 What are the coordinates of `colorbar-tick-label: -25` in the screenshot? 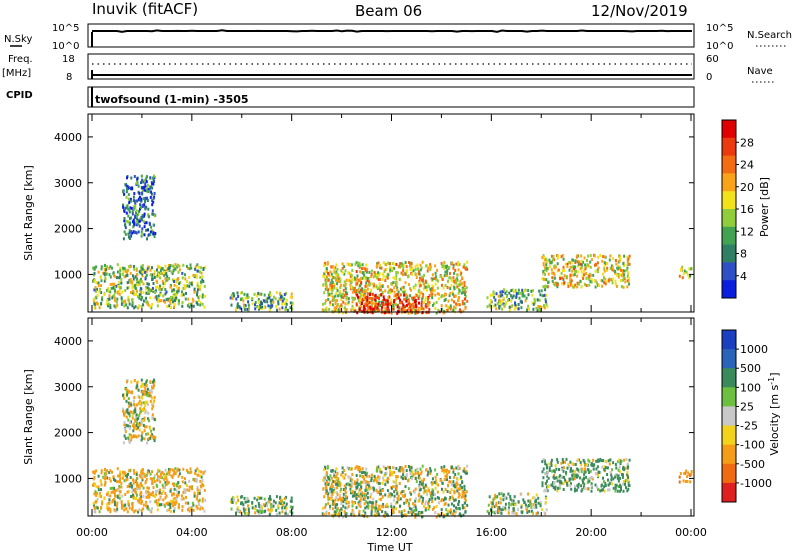 It's located at (749, 426).